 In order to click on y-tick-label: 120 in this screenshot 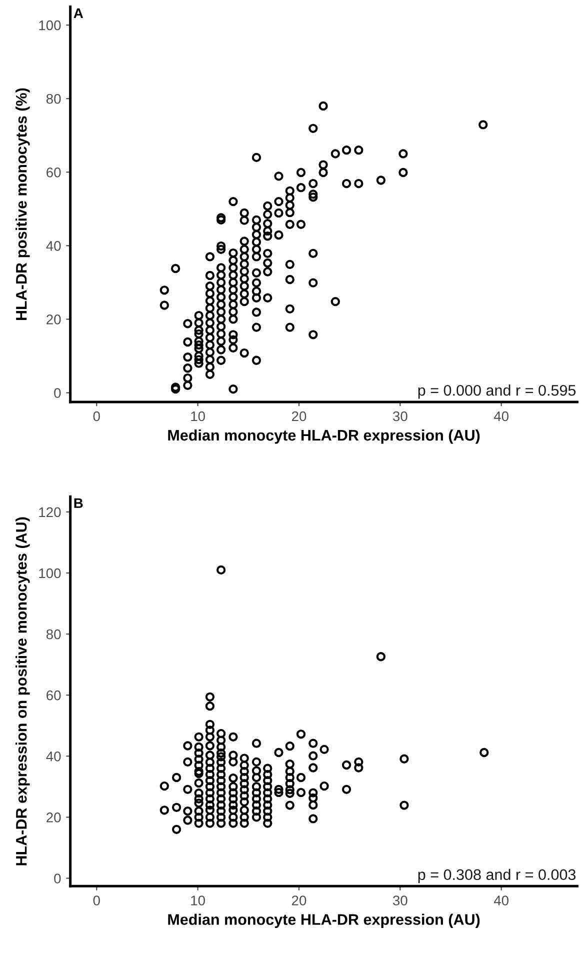, I will do `click(50, 512)`.